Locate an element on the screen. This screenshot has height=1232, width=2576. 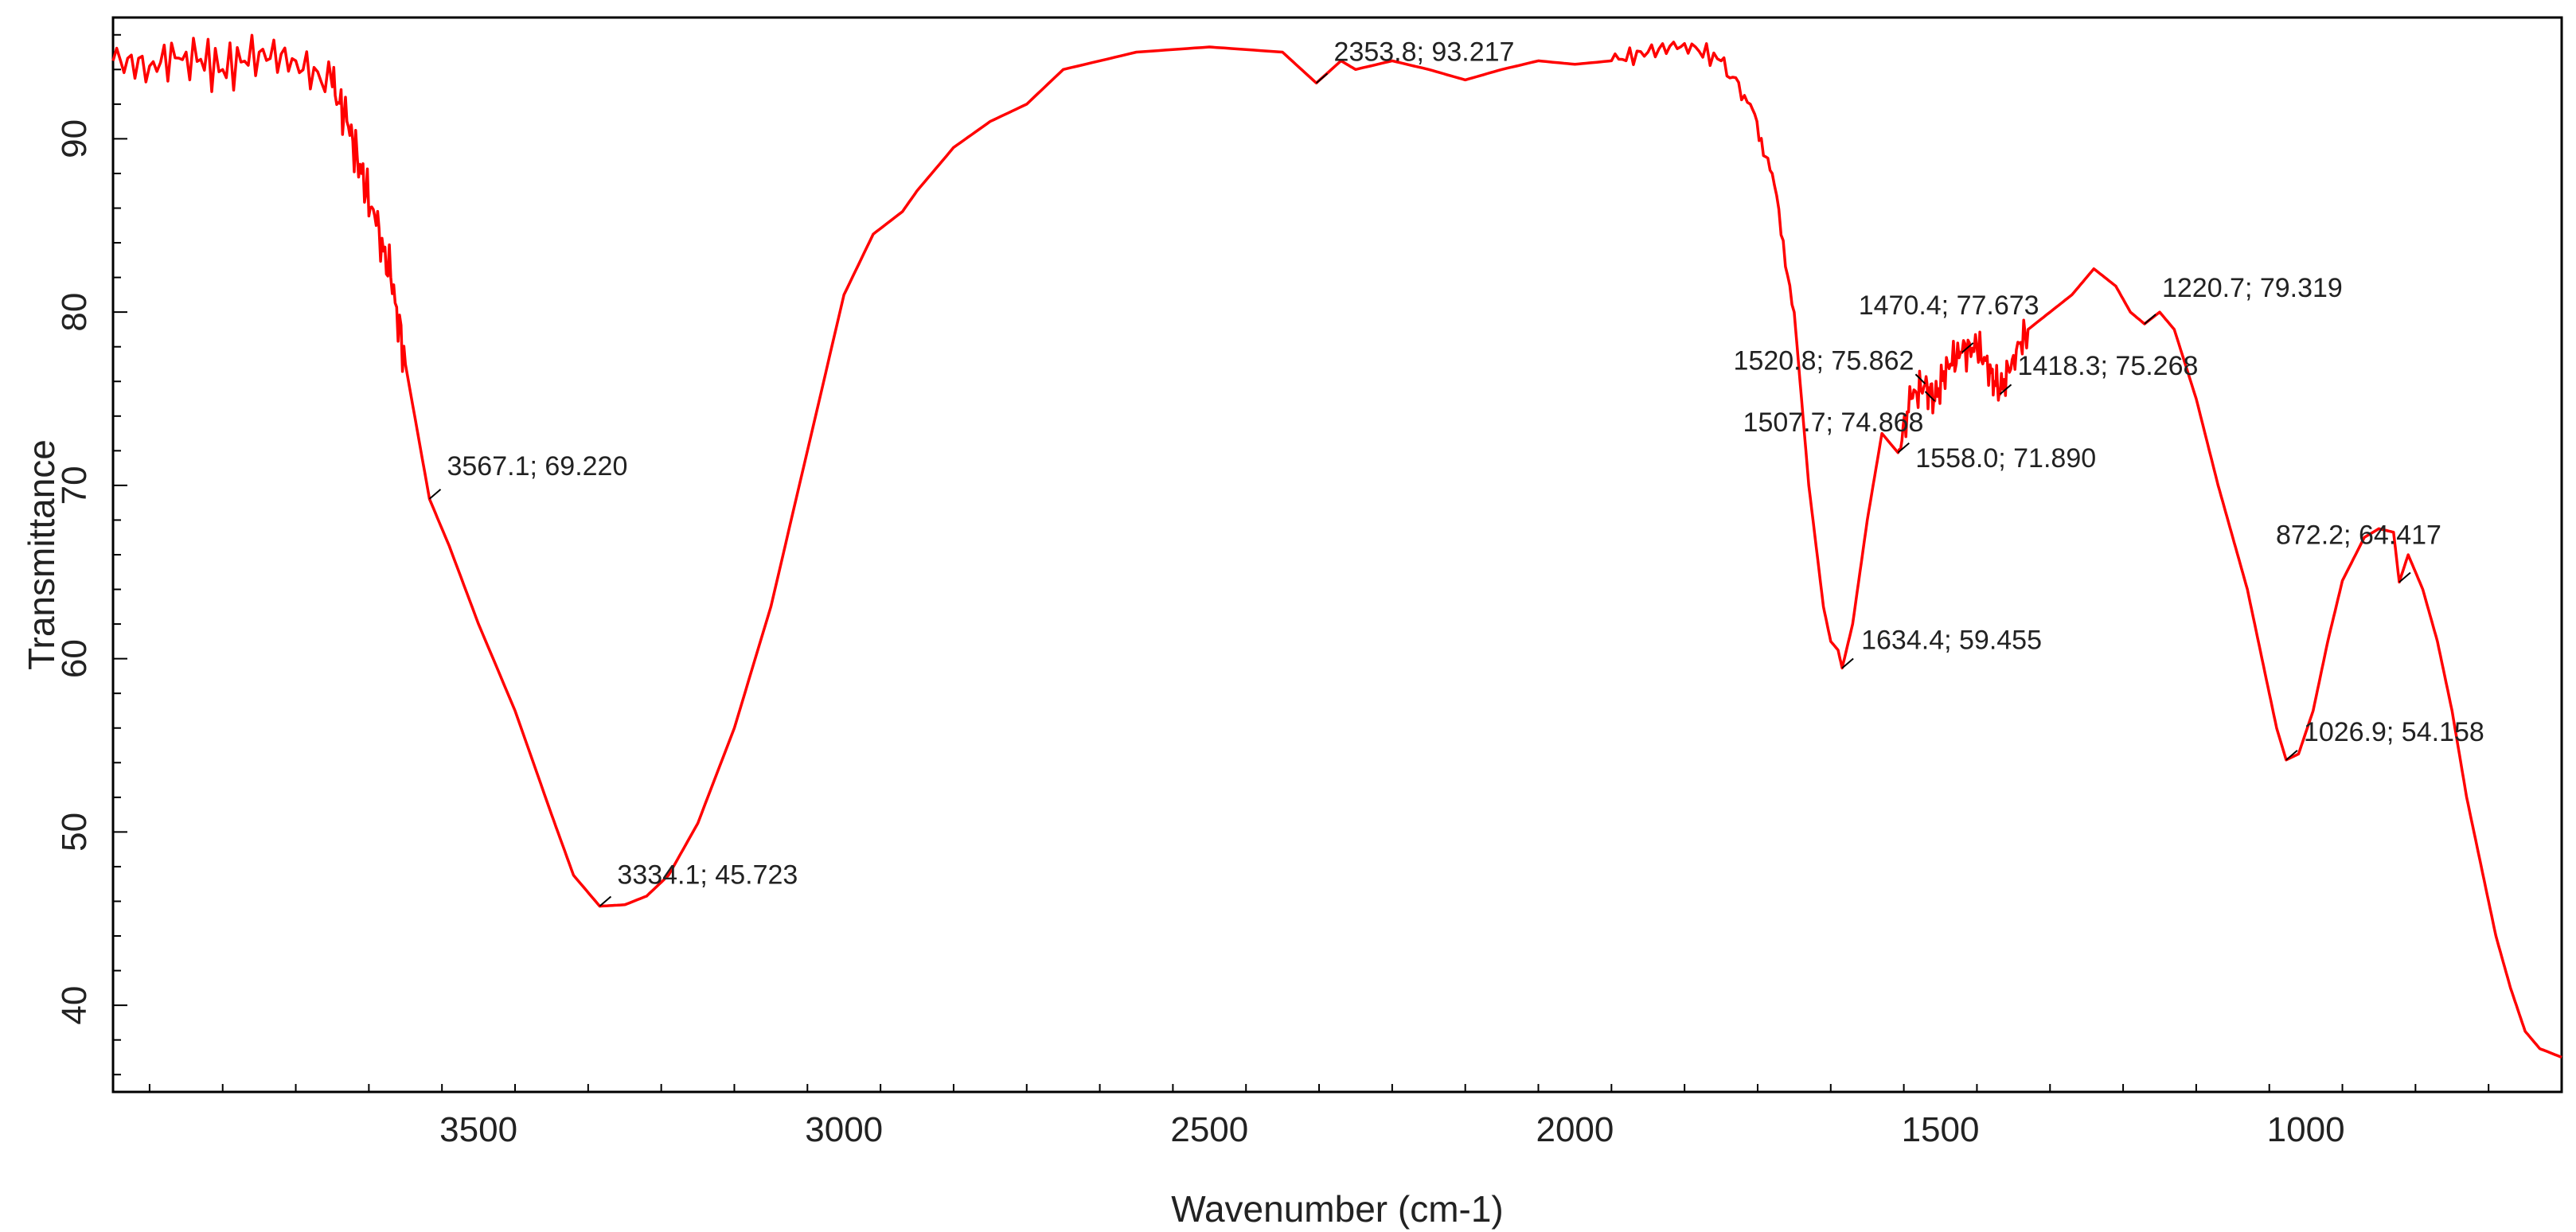
x-tick-label: 2000 is located at coordinates (1575, 1129).